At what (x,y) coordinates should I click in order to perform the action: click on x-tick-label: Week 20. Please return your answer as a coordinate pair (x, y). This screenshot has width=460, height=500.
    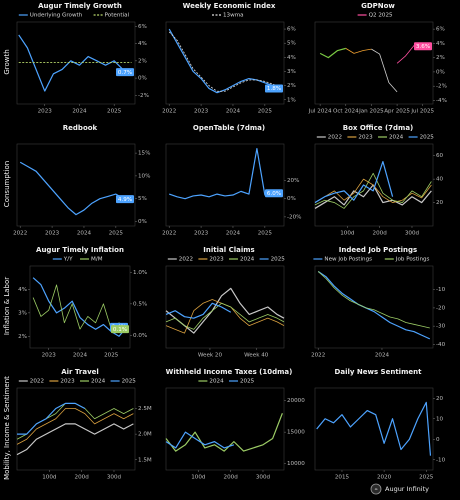
    Looking at the image, I should click on (210, 356).